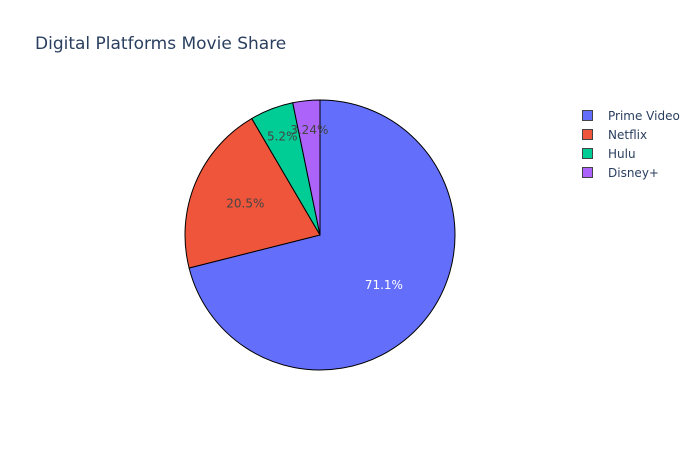 This screenshot has height=450, width=700. What do you see at coordinates (587, 153) in the screenshot?
I see `legend-swatch-hulu` at bounding box center [587, 153].